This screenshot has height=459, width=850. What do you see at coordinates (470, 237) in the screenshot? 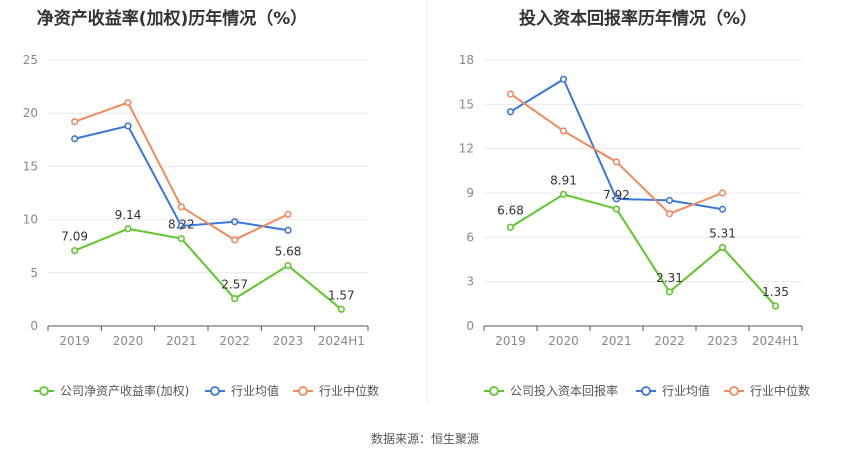
I see `y-tick-label: 6` at bounding box center [470, 237].